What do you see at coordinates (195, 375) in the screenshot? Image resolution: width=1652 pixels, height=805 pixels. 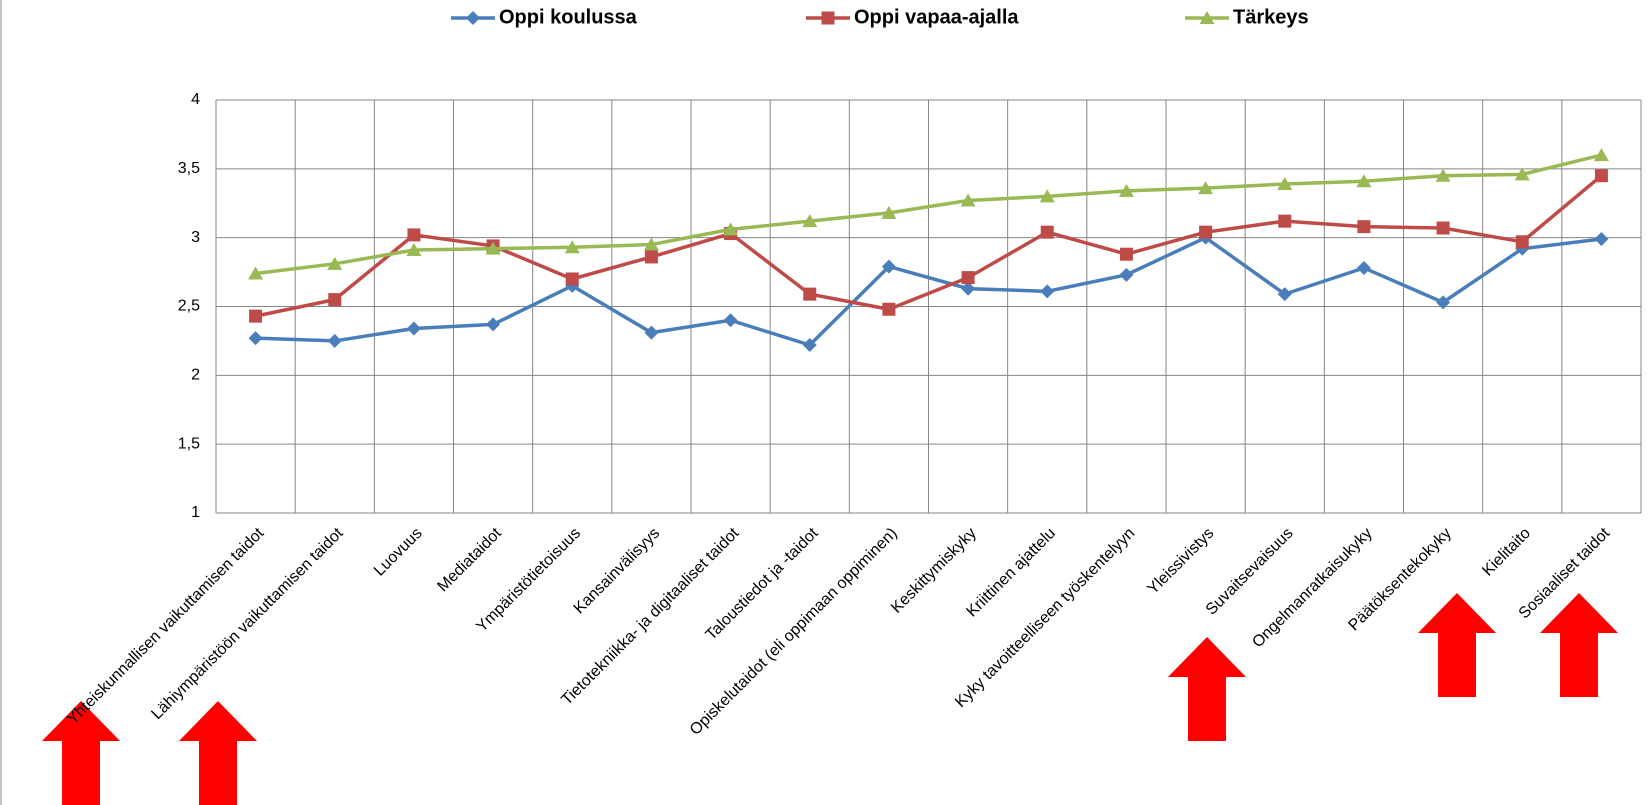 I see `y-tick-label: 2` at bounding box center [195, 375].